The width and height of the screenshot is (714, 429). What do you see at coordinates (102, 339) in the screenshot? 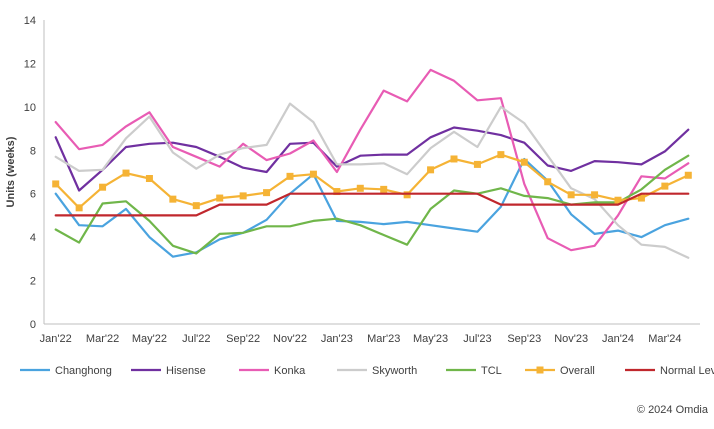
I see `x-tick-label: Mar'22` at bounding box center [102, 339].